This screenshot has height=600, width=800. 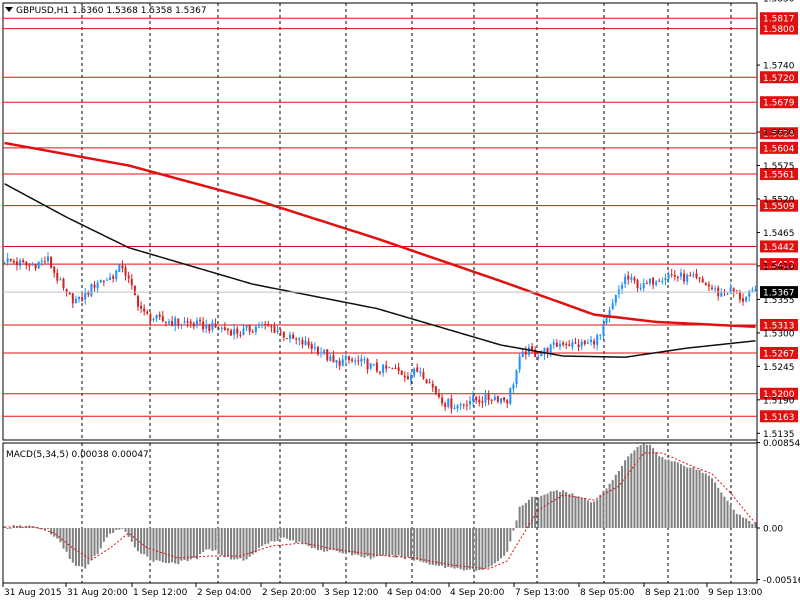 What do you see at coordinates (111, 11) in the screenshot?
I see `chart-title: GBPUSD,H1 1.5360 1.5368 1.5358 1.5367` at bounding box center [111, 11].